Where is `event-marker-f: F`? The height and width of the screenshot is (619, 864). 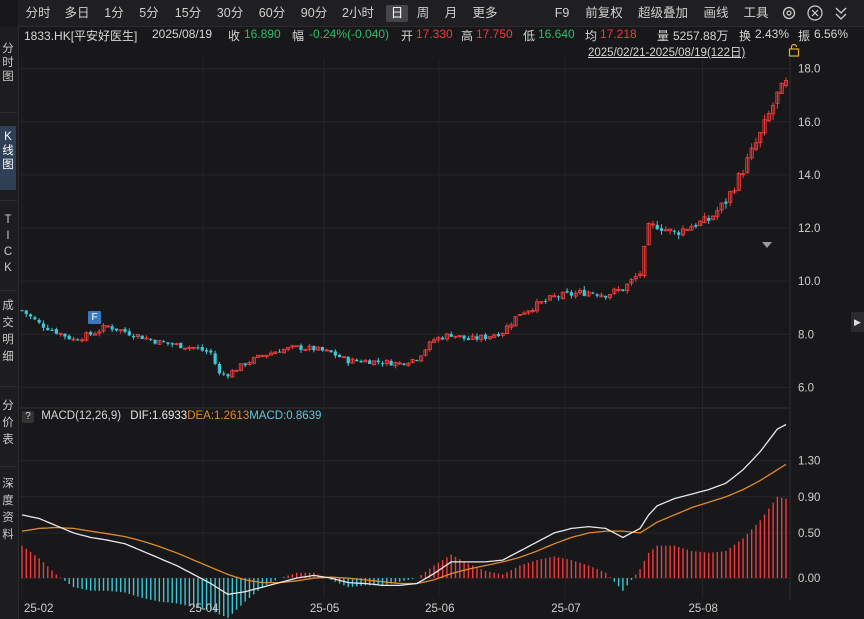 event-marker-f: F is located at coordinates (94, 317).